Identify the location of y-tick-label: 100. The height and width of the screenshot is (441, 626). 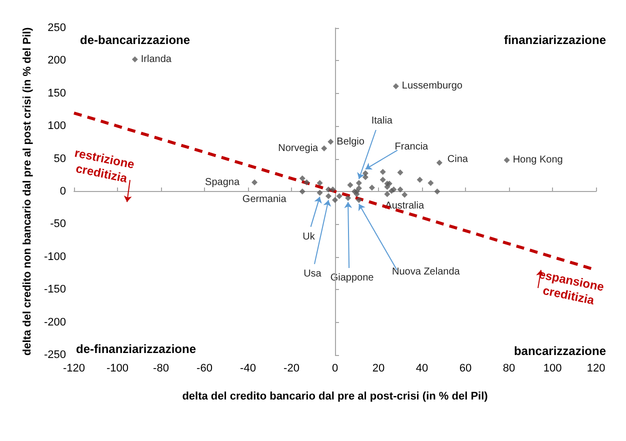
(57, 126).